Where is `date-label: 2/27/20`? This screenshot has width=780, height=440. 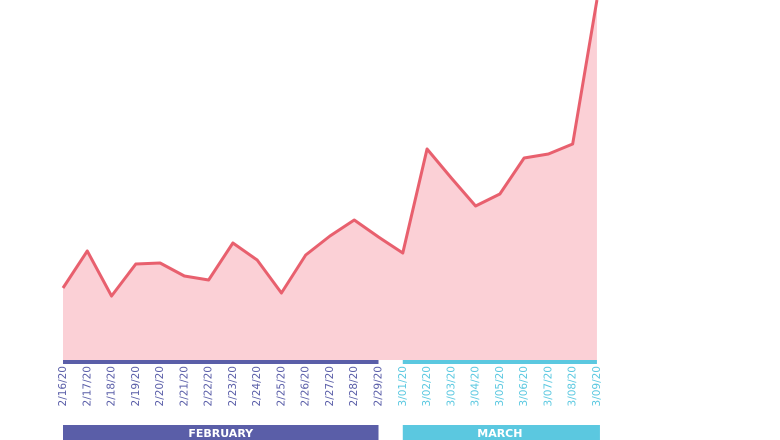 date-label: 2/27/20 is located at coordinates (330, 386).